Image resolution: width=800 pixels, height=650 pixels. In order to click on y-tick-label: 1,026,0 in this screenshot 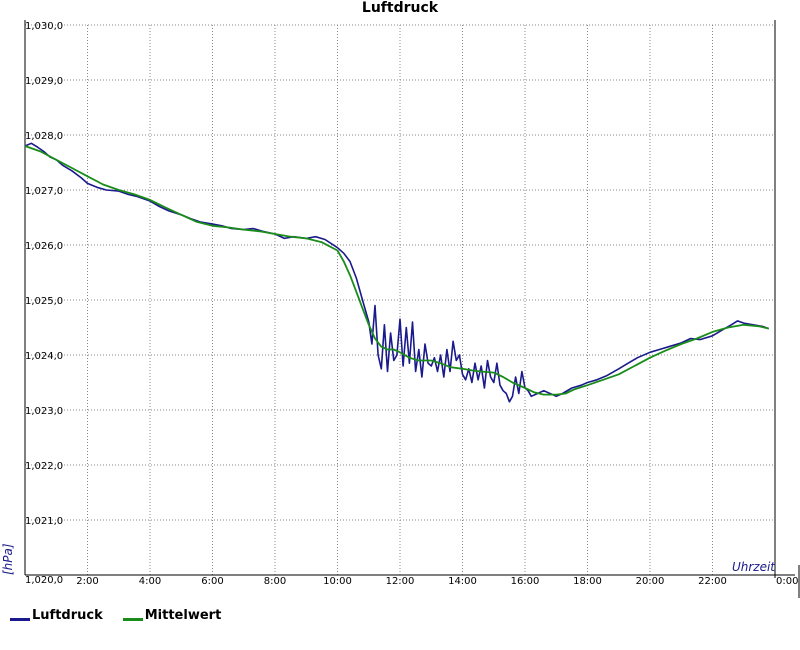, I will do `click(44, 246)`.